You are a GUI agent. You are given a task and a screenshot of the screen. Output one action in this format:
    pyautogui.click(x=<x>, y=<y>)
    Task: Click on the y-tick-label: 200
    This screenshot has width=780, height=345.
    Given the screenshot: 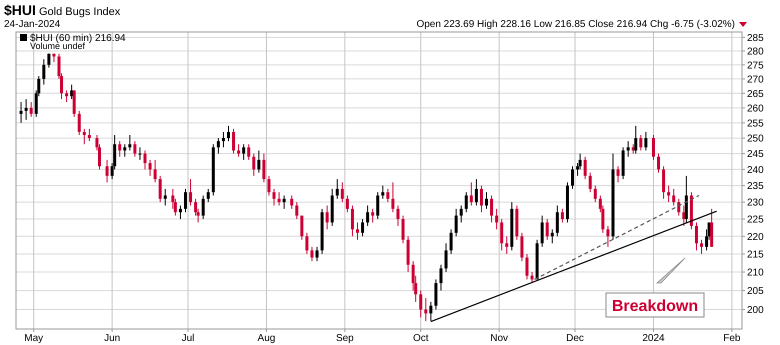 What is the action you would take?
    pyautogui.click(x=755, y=310)
    